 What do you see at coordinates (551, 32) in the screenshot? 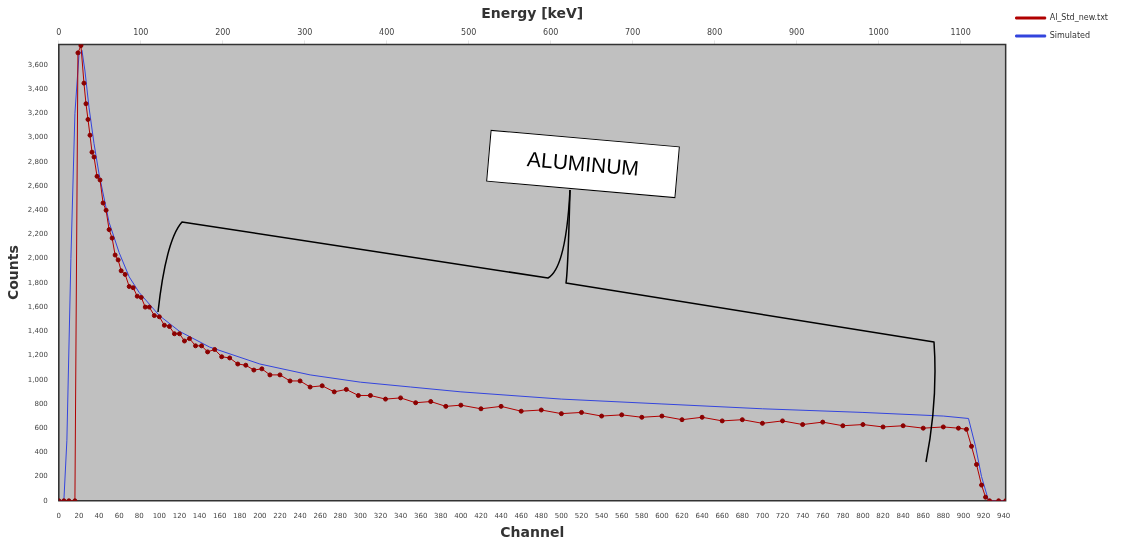
I see `x2-tick-label: 600` at bounding box center [551, 32].